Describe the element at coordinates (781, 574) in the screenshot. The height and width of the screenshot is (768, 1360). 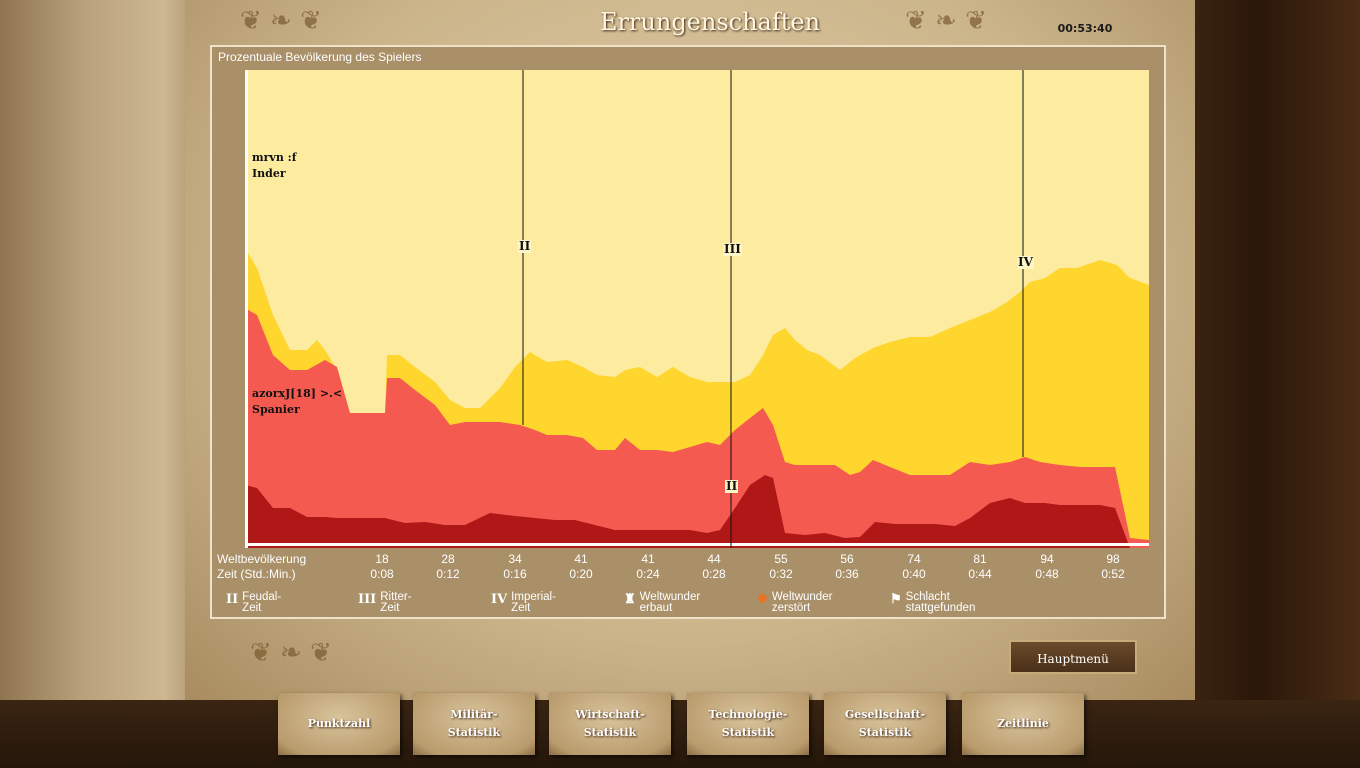
I see `time-value: 0:32` at that location.